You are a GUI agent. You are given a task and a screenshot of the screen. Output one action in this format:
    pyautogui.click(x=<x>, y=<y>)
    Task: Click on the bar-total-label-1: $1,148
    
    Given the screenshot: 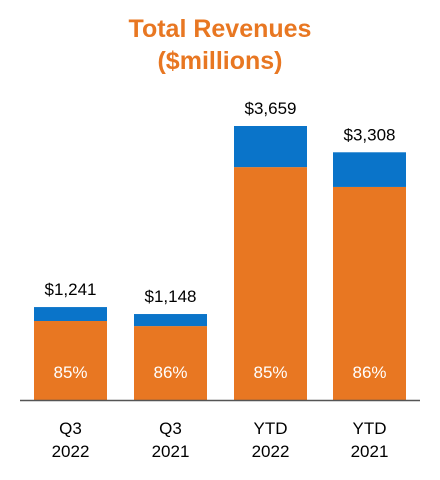 What is the action you would take?
    pyautogui.click(x=171, y=296)
    